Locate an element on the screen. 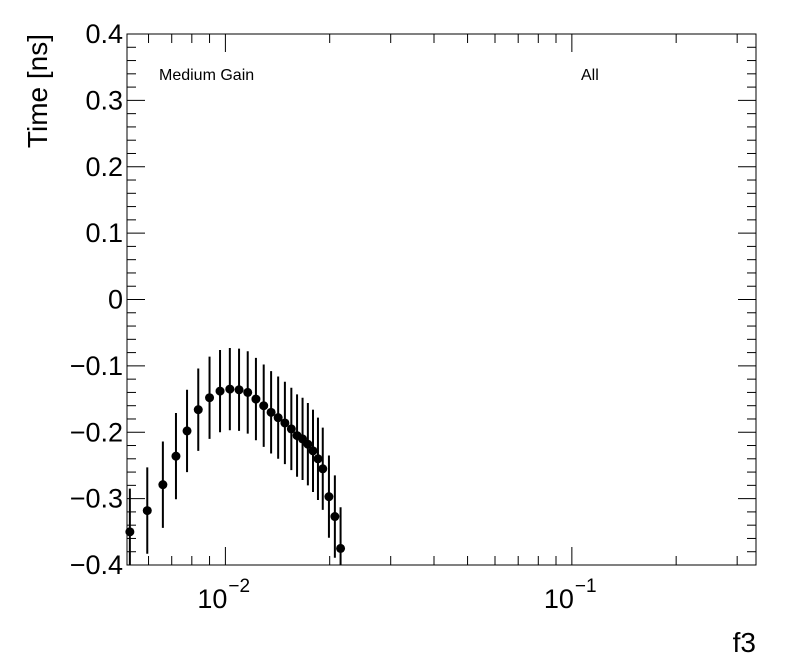 Image resolution: width=796 pixels, height=672 pixels. y-tick-label: 0.3 is located at coordinates (104, 100).